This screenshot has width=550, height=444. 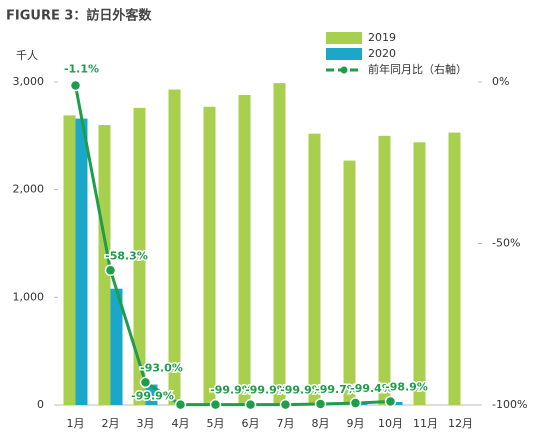 I want to click on y-tick-label: 1,000, so click(x=29, y=296).